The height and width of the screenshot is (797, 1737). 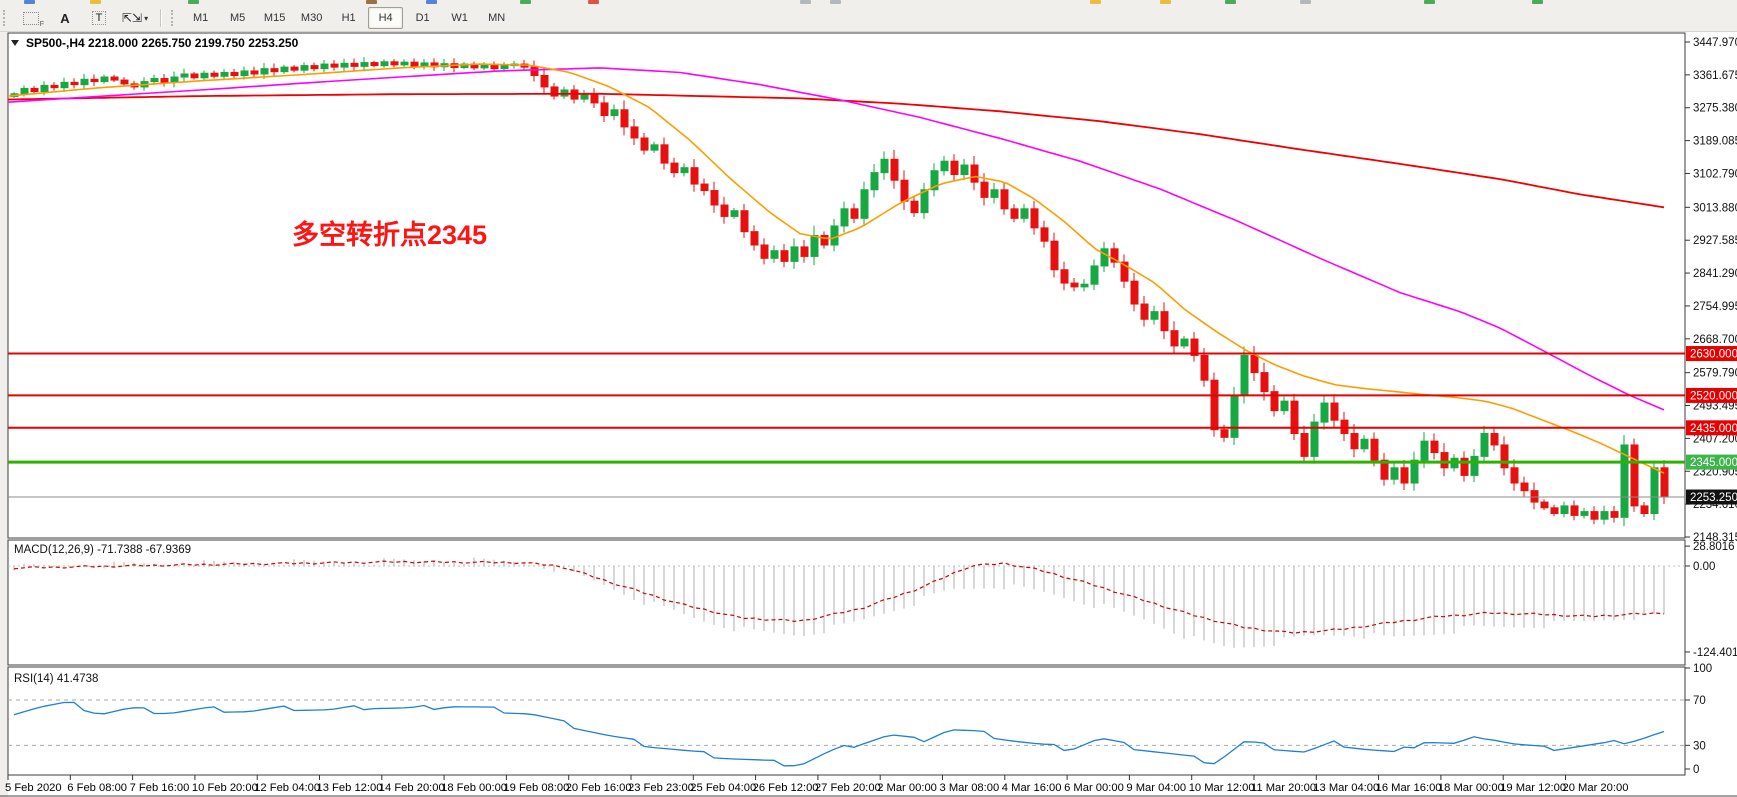 I want to click on time-tick-label: 18 Mar 00:00, so click(x=1471, y=788).